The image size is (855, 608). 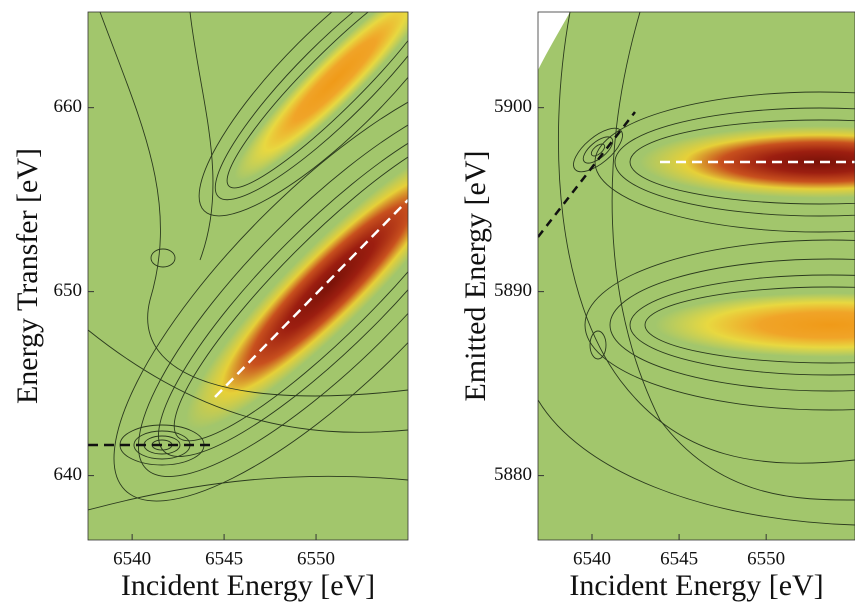 I want to click on y-tick-label: 640, so click(x=68, y=474).